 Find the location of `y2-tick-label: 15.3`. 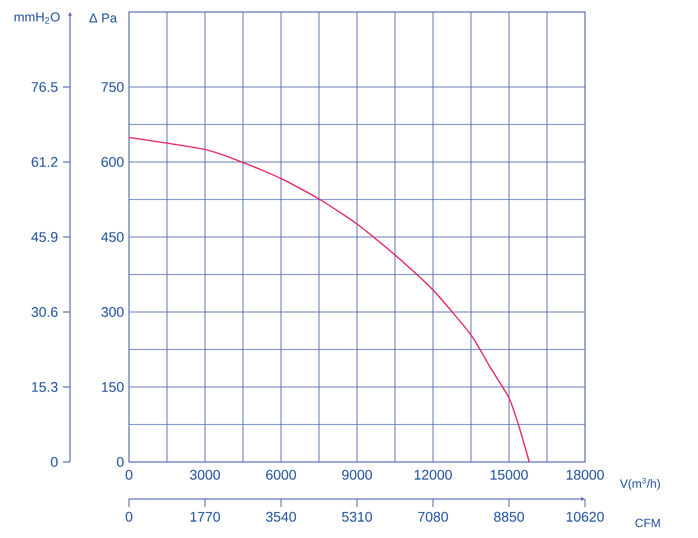

y2-tick-label: 15.3 is located at coordinates (45, 387).